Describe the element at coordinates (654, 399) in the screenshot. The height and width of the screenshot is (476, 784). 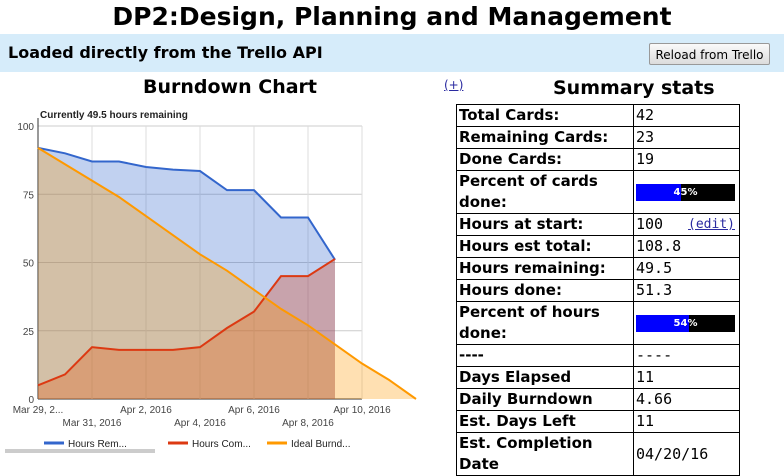
I see `stats-value-text: 4.66` at that location.